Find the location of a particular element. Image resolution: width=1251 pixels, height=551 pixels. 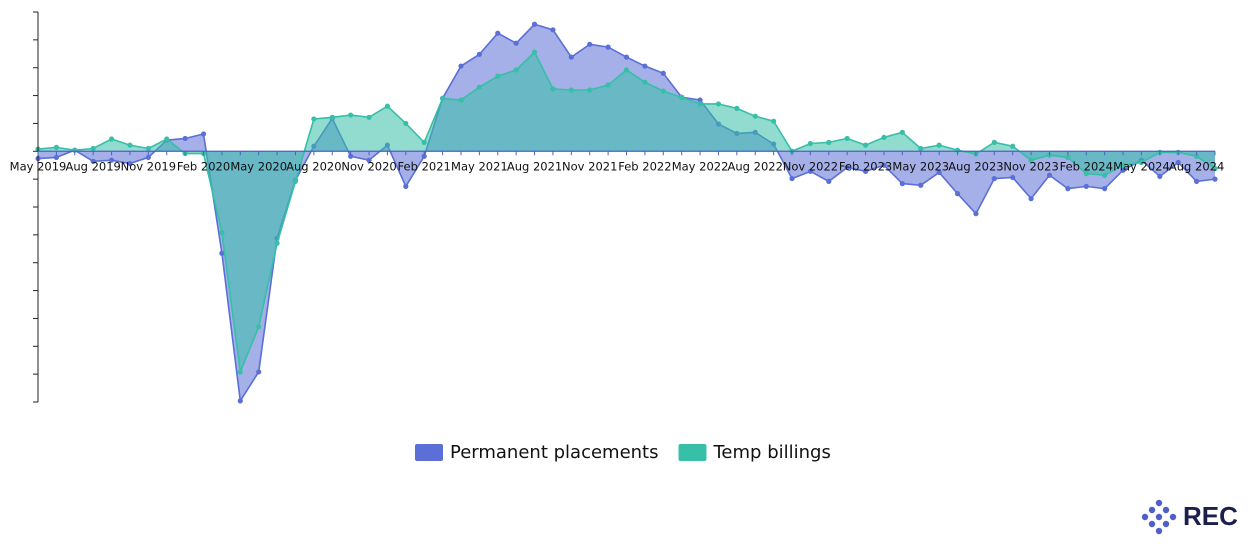

x-tick-label: Feb 2024 is located at coordinates (1086, 167).